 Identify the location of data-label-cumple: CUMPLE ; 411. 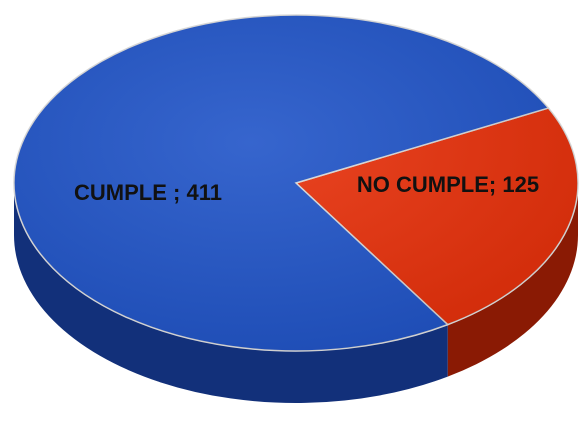
(148, 192).